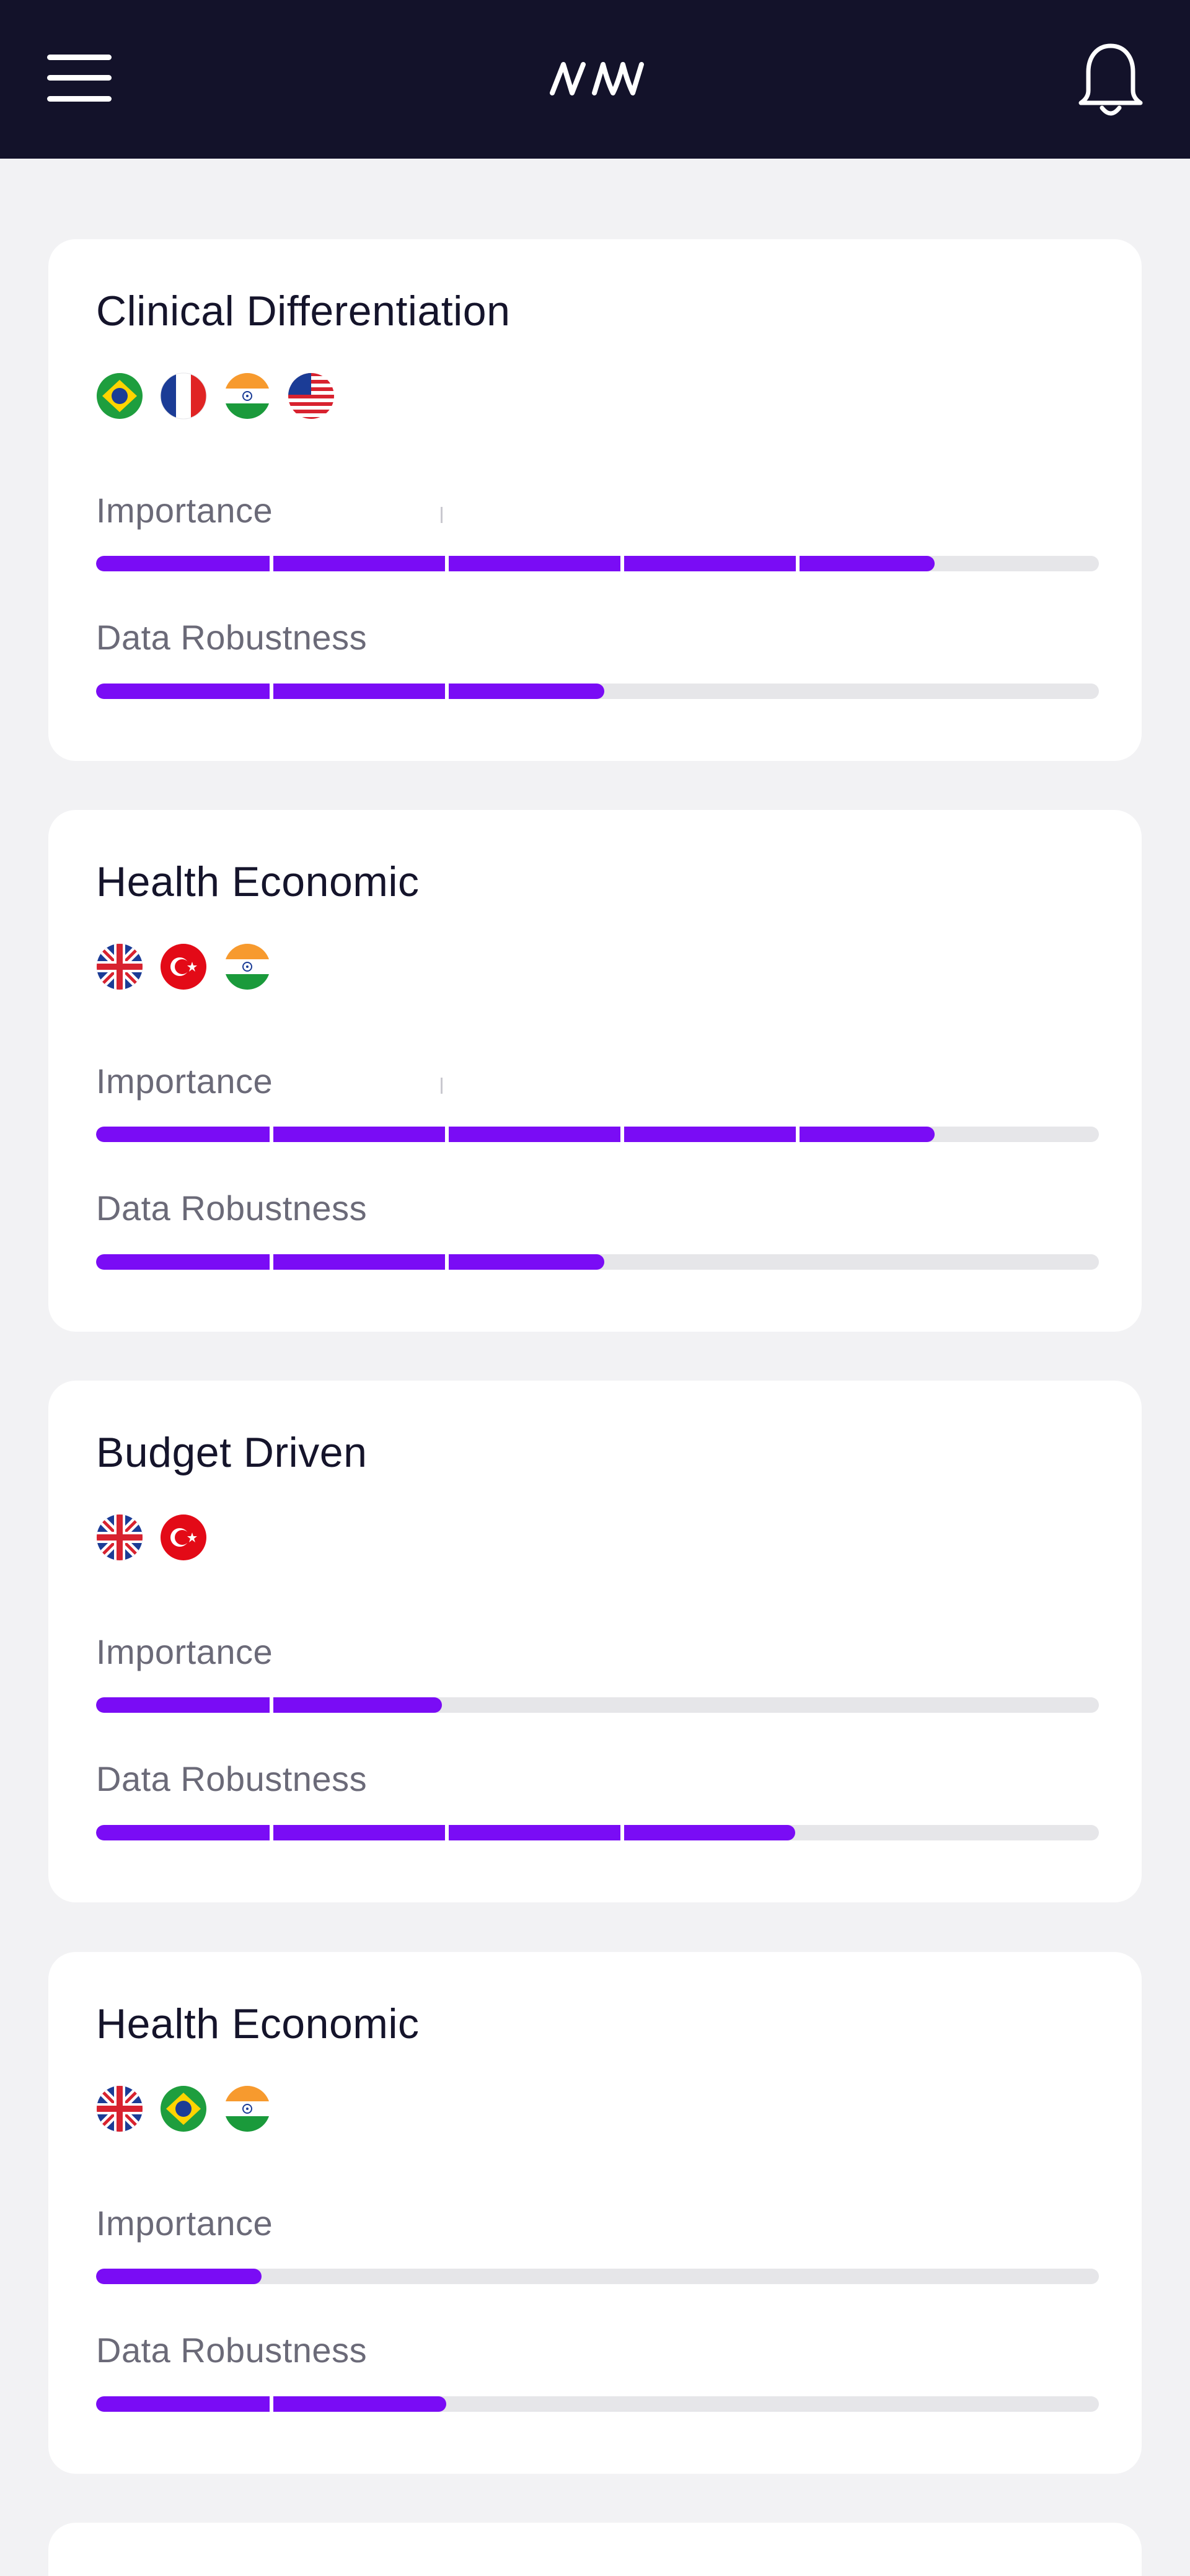 The width and height of the screenshot is (1190, 2576). I want to click on france-flag-icon, so click(183, 396).